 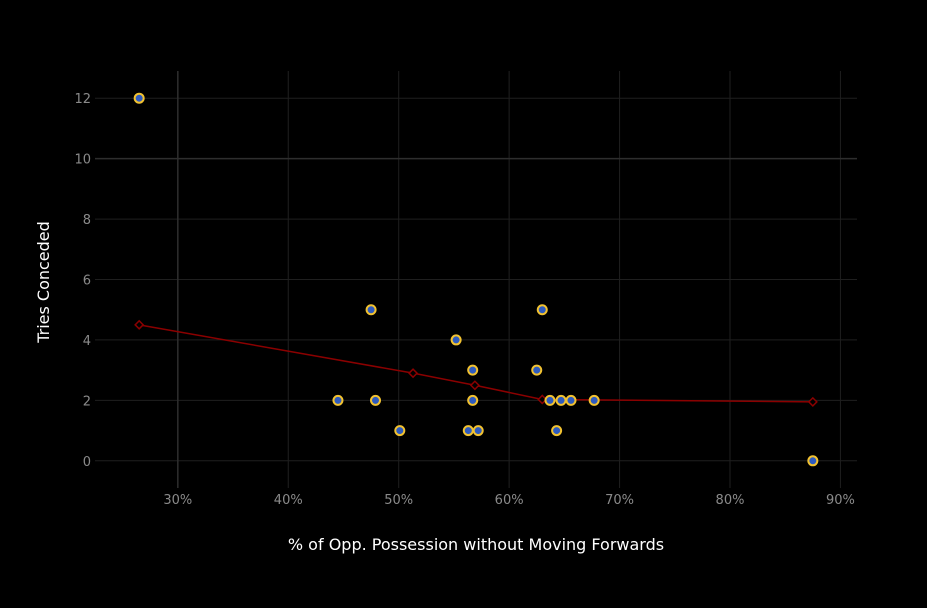 What do you see at coordinates (619, 500) in the screenshot?
I see `x-tick-label: 70%` at bounding box center [619, 500].